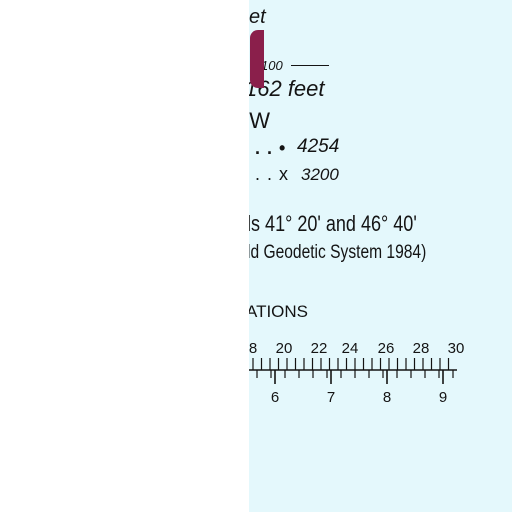 This screenshot has height=512, width=512. Describe the element at coordinates (284, 348) in the screenshot. I see `scale-top-label: 20` at that location.